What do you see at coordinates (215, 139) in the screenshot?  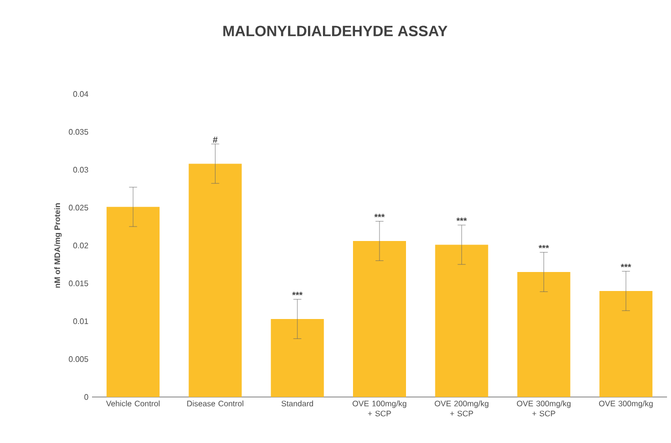 I see `annotation: #` at bounding box center [215, 139].